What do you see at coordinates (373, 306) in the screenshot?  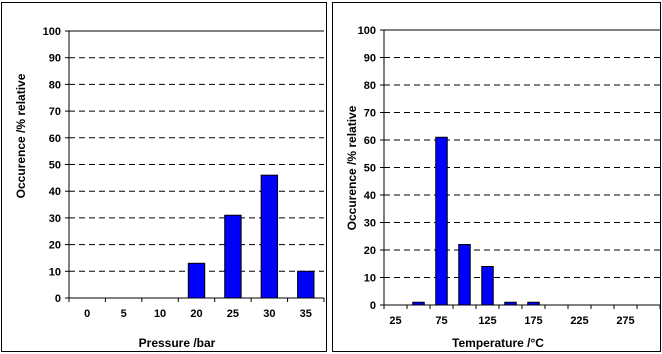 I see `temperature-chart-ytick-label: 0` at bounding box center [373, 306].